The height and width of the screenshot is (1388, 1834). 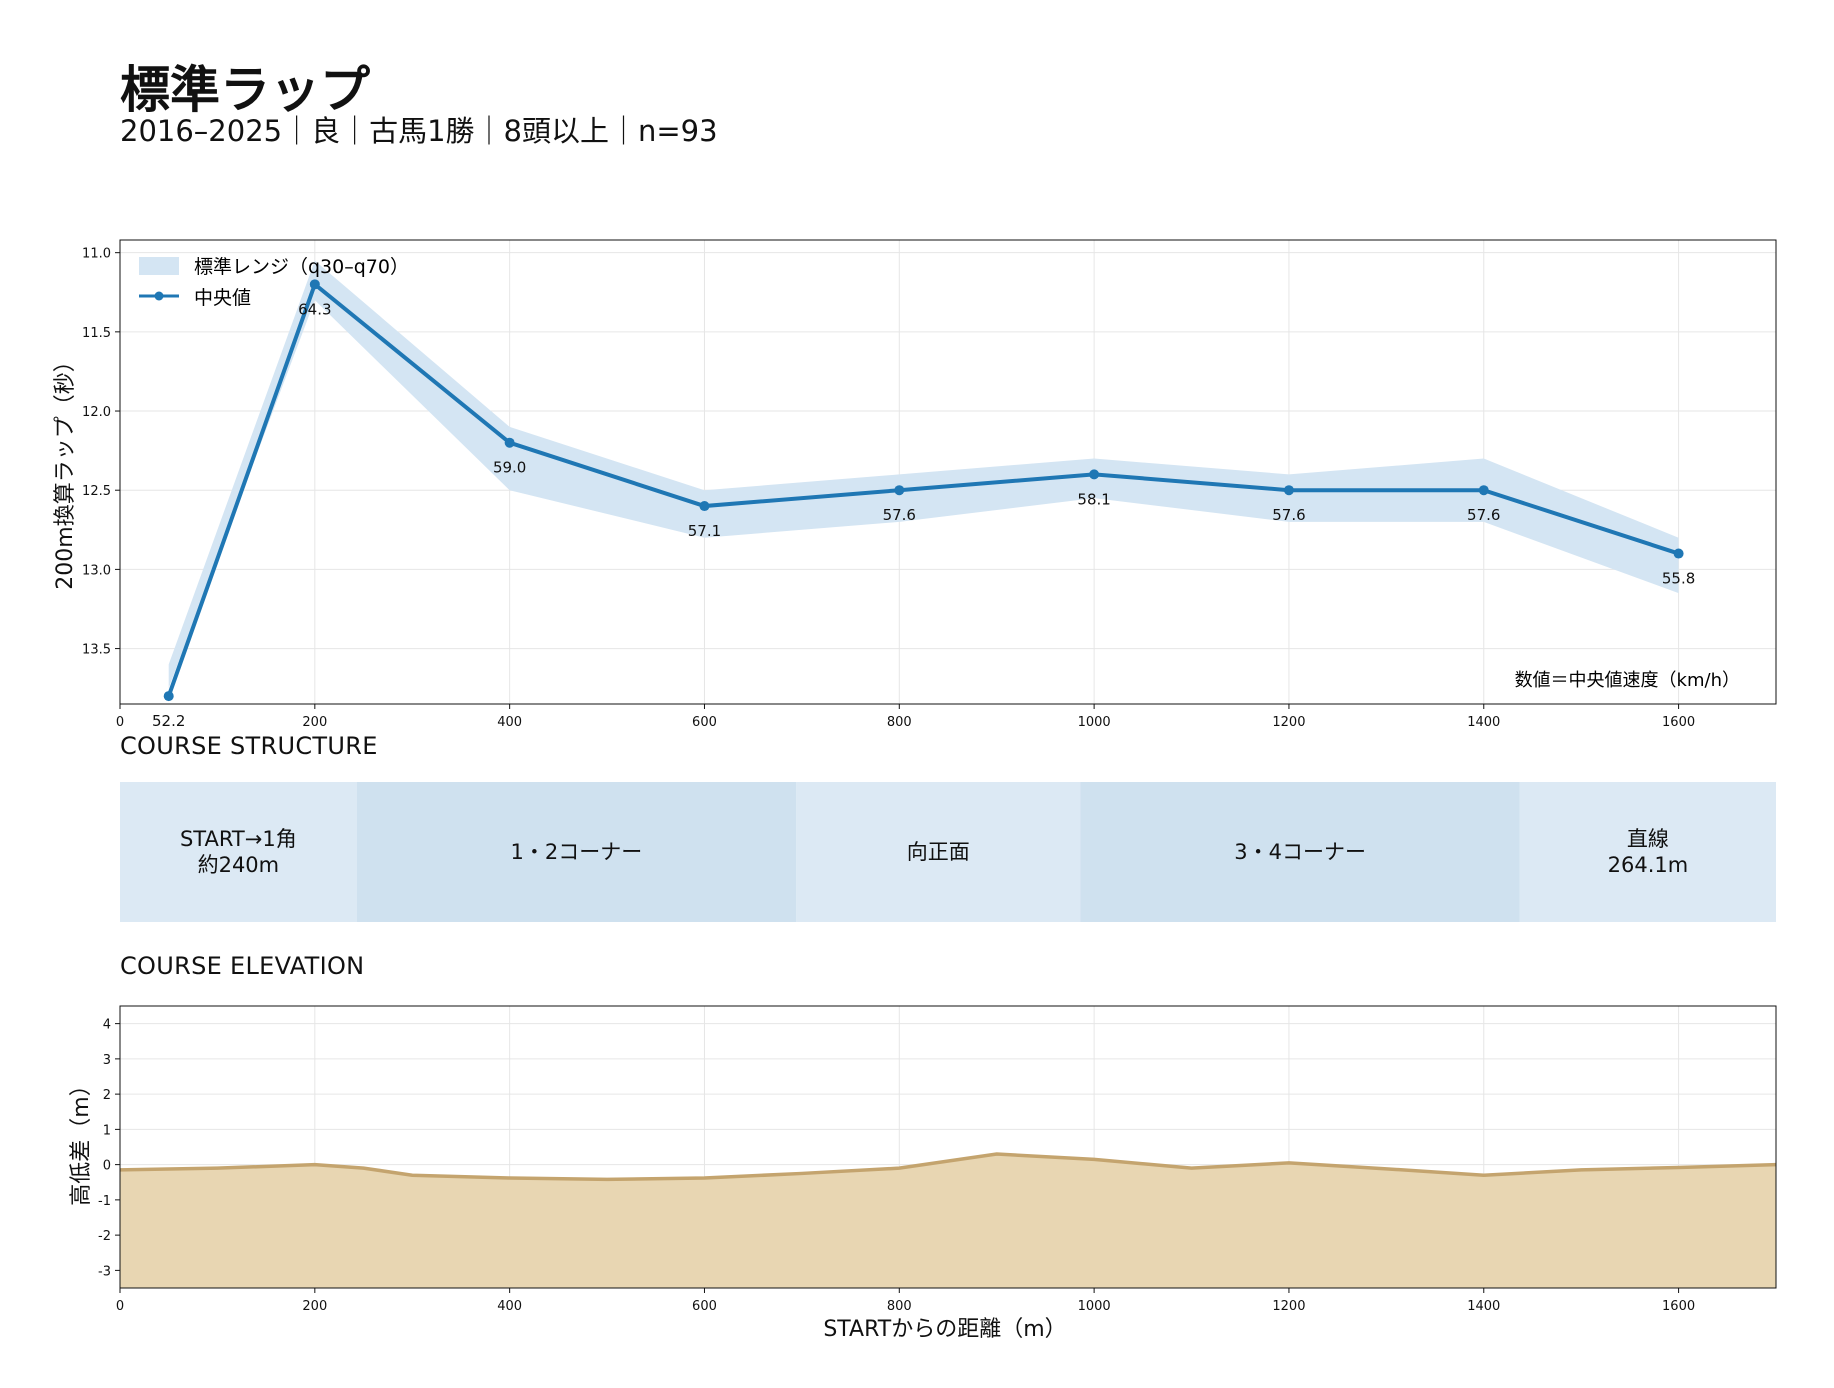 I want to click on lap-y-tick-label-4: 13.0, so click(x=96, y=570).